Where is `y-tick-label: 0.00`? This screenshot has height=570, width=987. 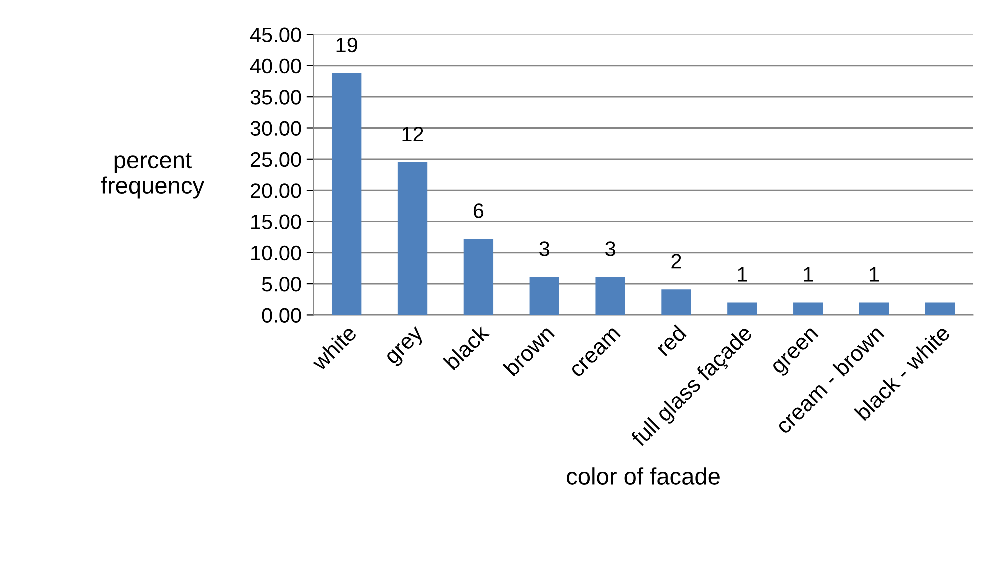
y-tick-label: 0.00 is located at coordinates (282, 315).